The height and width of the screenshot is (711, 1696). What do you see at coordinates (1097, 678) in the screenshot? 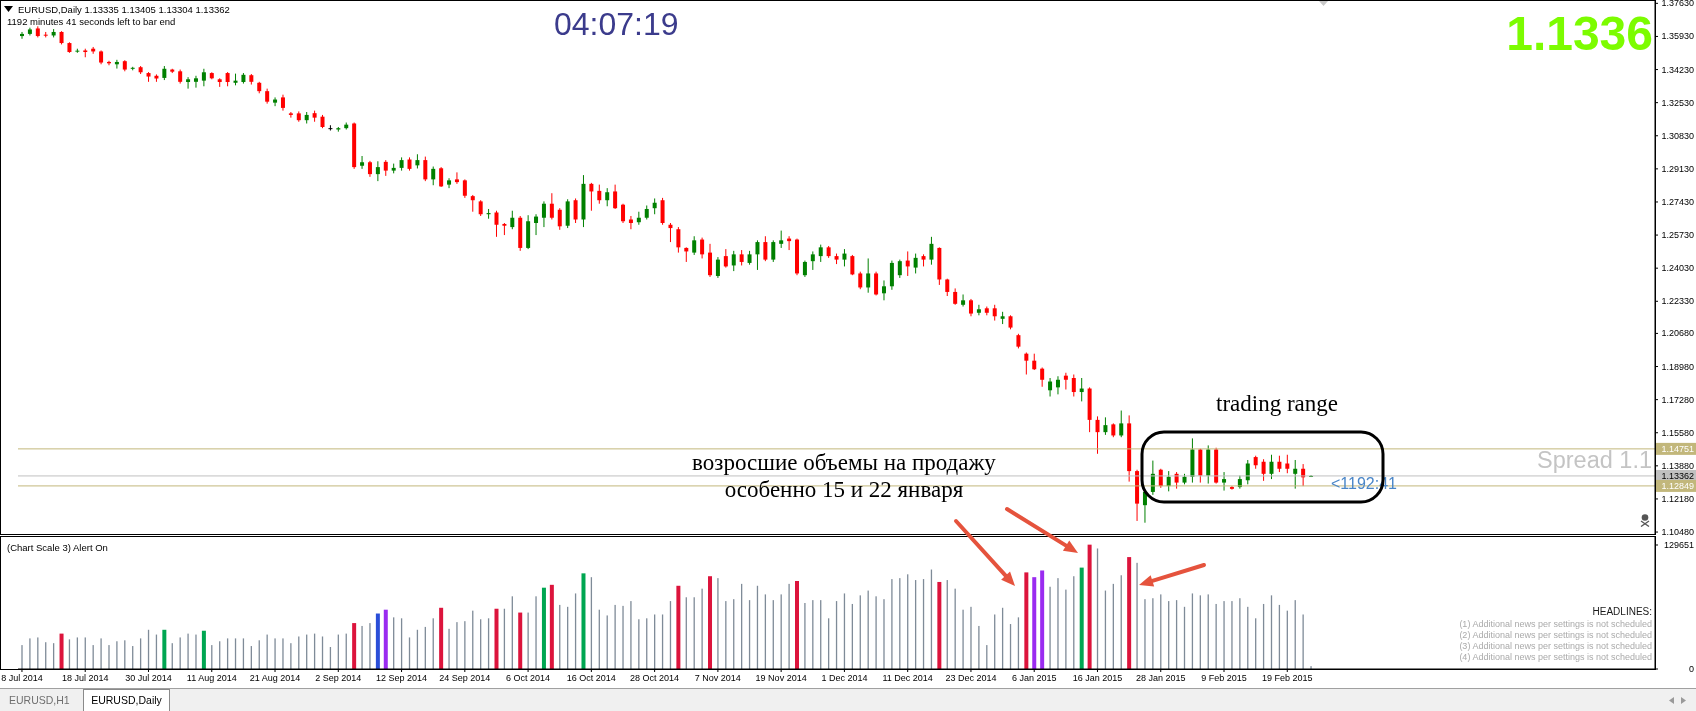
I see `x-tick-label: 16 Jan 2015` at bounding box center [1097, 678].